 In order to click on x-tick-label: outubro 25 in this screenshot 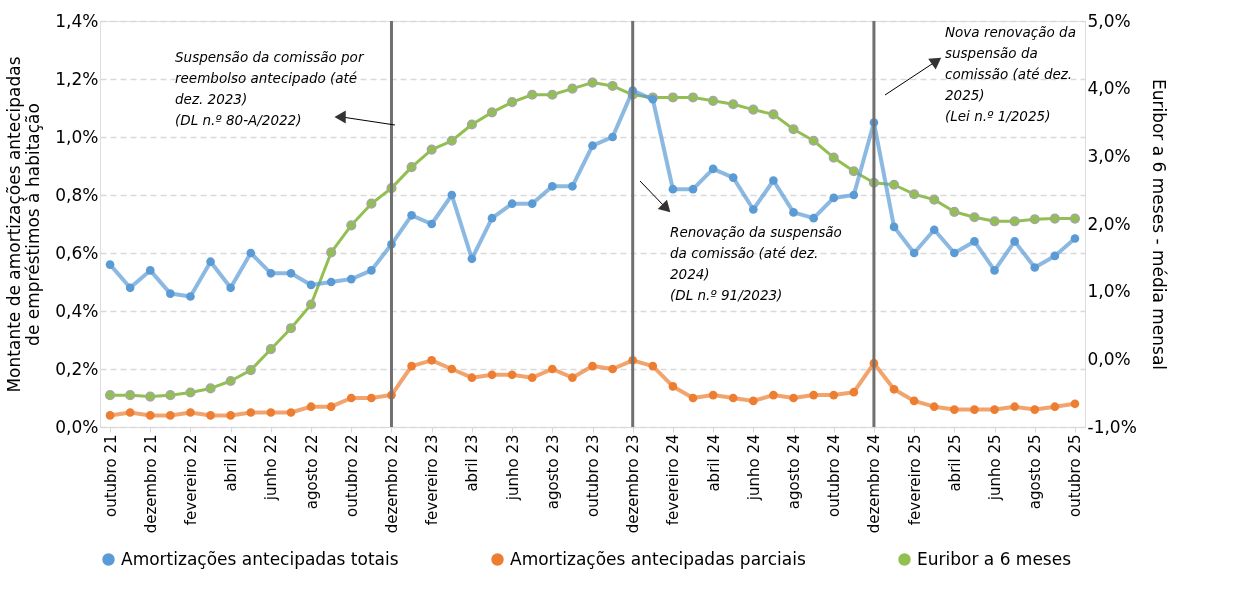, I will do `click(1075, 475)`.